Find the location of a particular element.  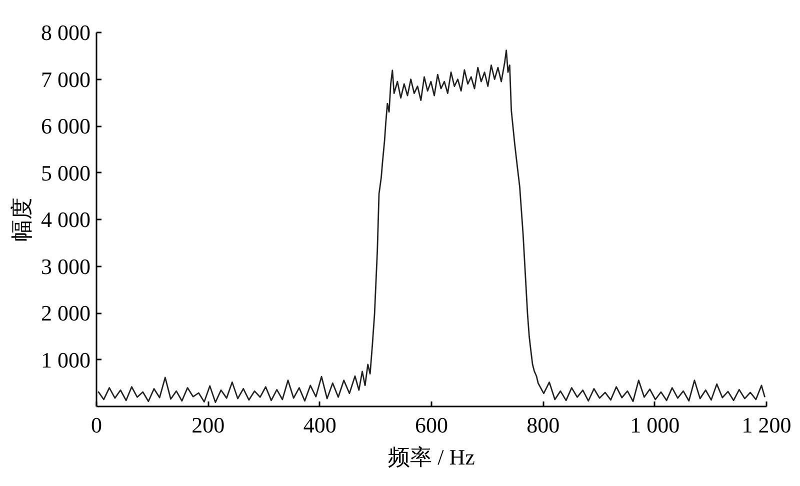

y-tick-label: 8 000 is located at coordinates (65, 32).